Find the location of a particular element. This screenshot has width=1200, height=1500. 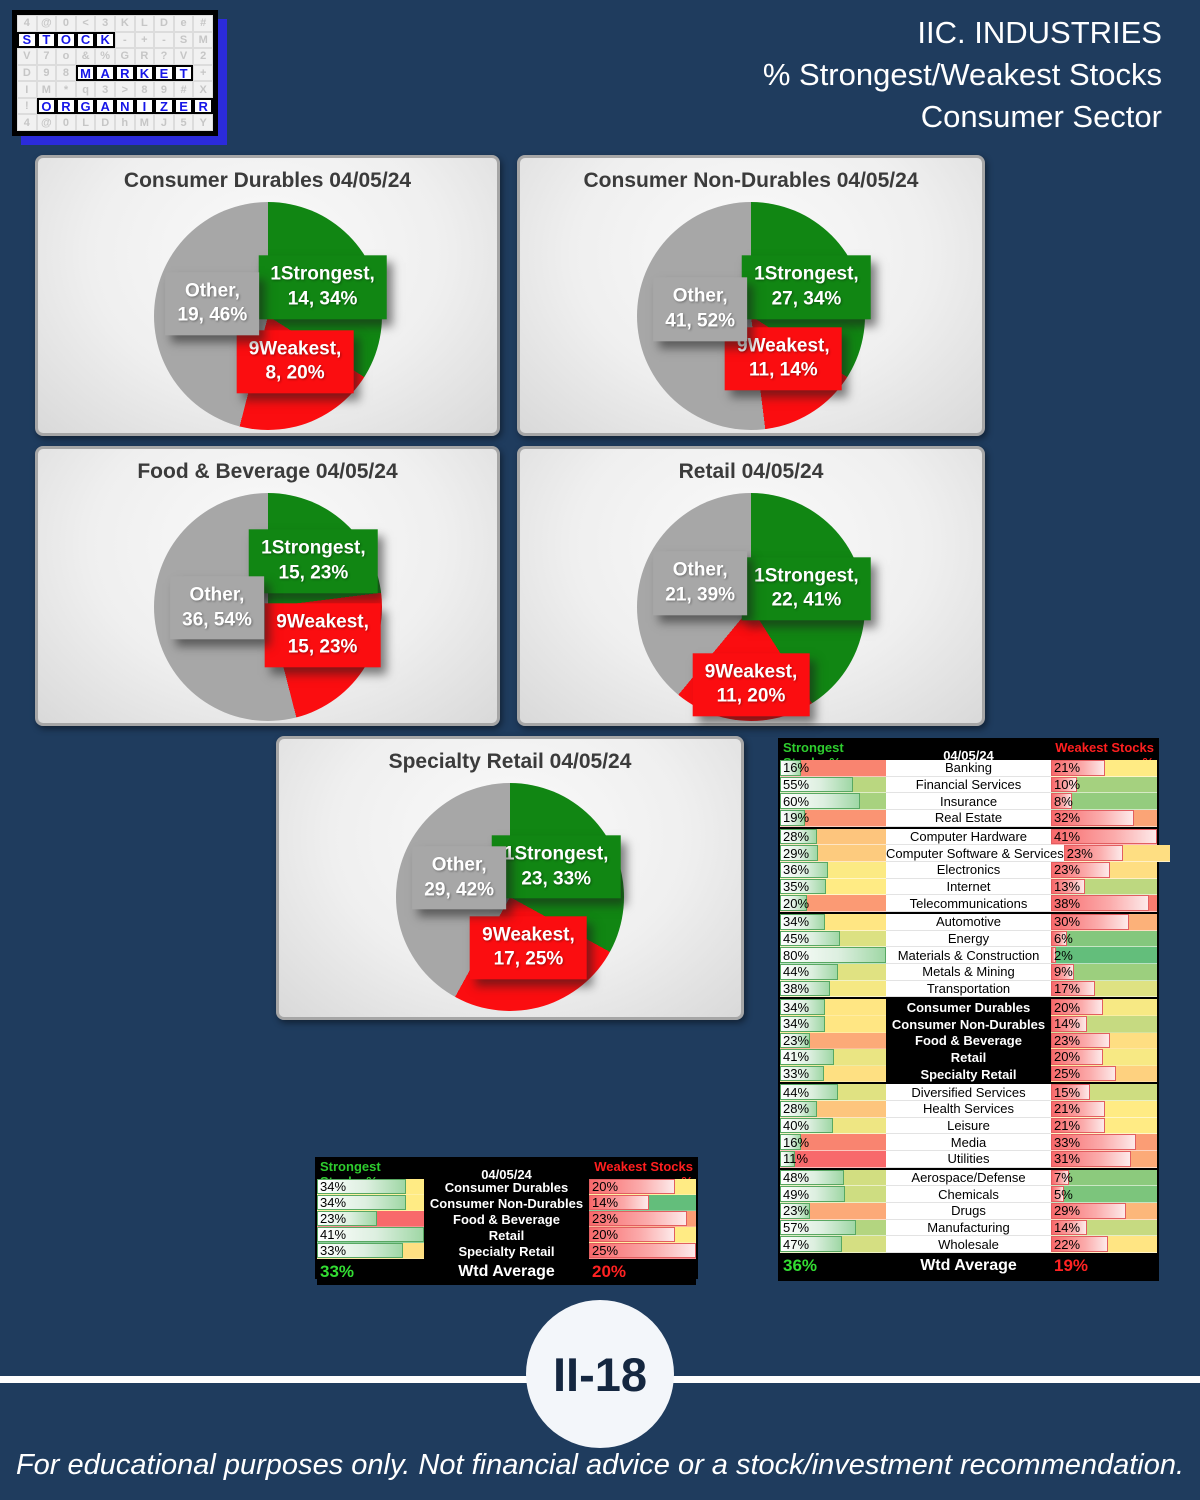

percent-value: 20% is located at coordinates (796, 903).